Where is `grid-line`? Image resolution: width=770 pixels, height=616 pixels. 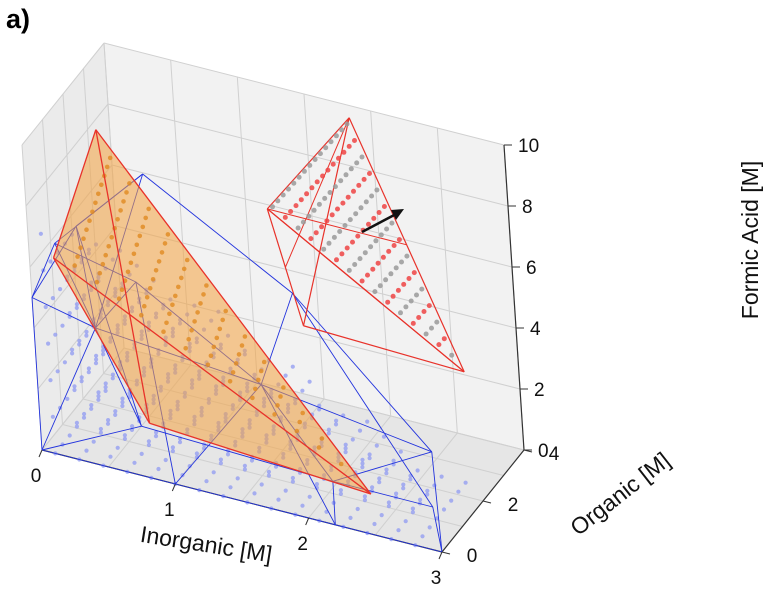 grid-line is located at coordinates (308, 155).